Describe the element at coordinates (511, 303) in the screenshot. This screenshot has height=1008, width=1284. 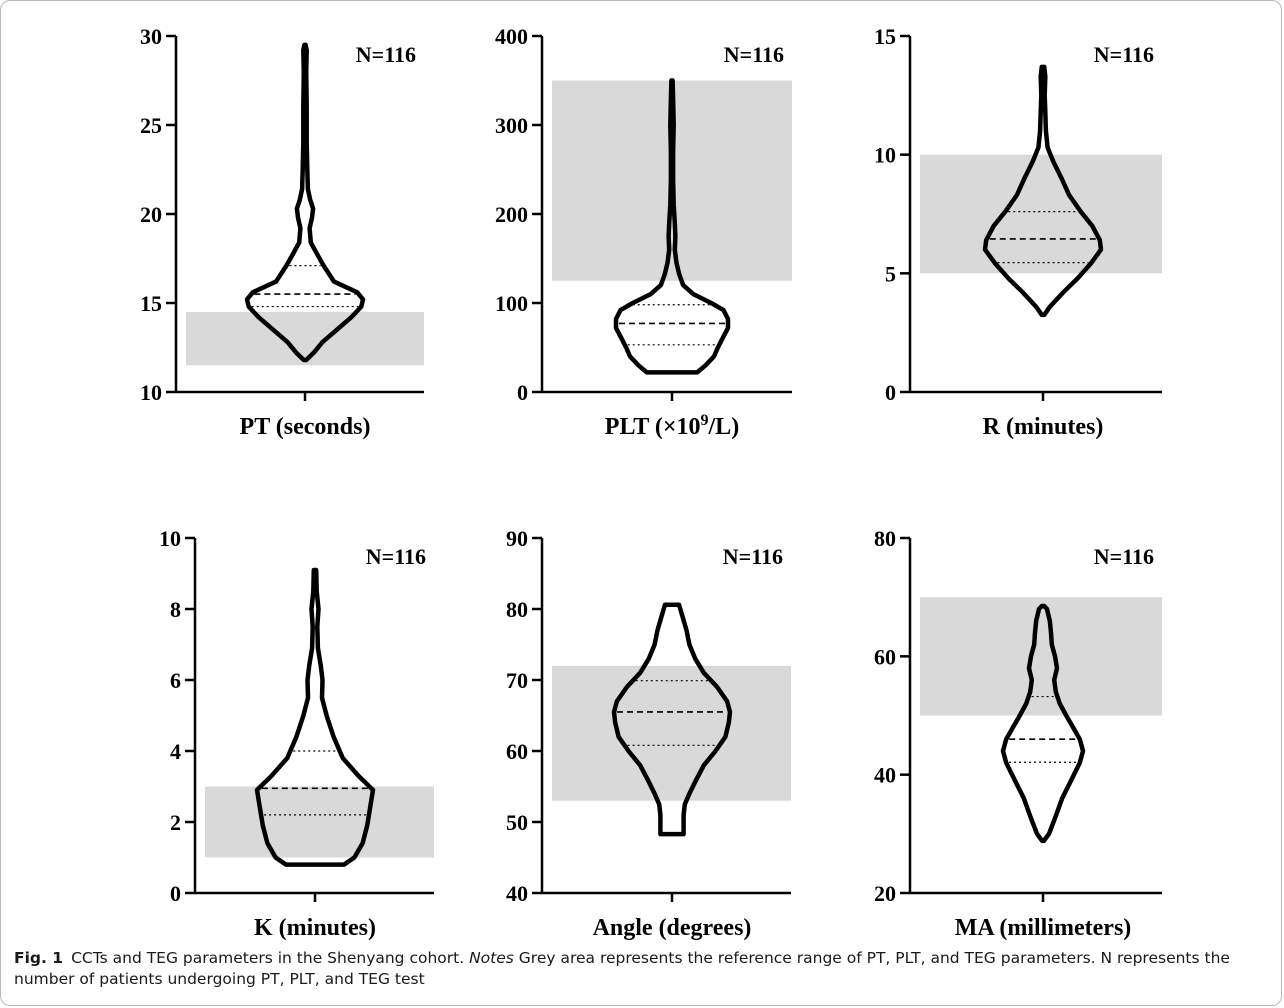
I see `y-tick-label: 100` at that location.